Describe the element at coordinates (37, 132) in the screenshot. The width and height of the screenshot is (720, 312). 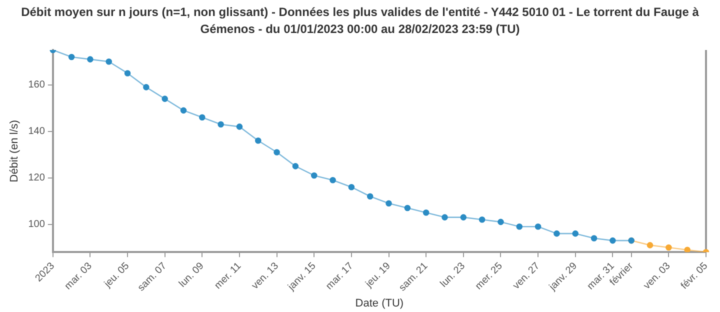
I see `y-tick-label: 140` at that location.